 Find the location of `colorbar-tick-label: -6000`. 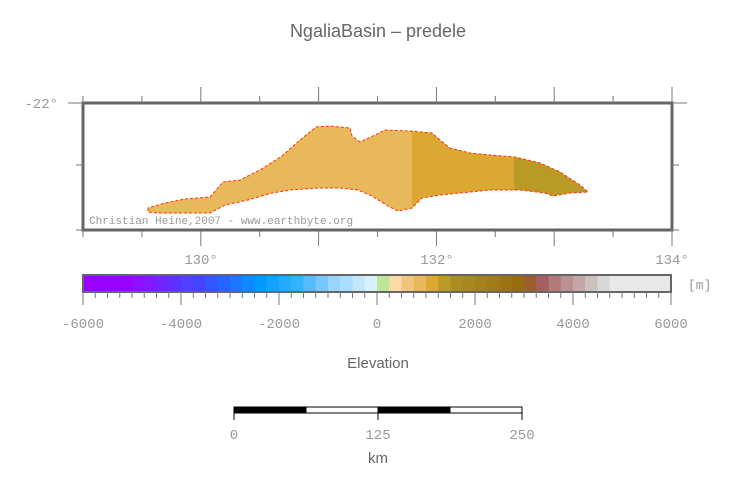

colorbar-tick-label: -6000 is located at coordinates (83, 325).